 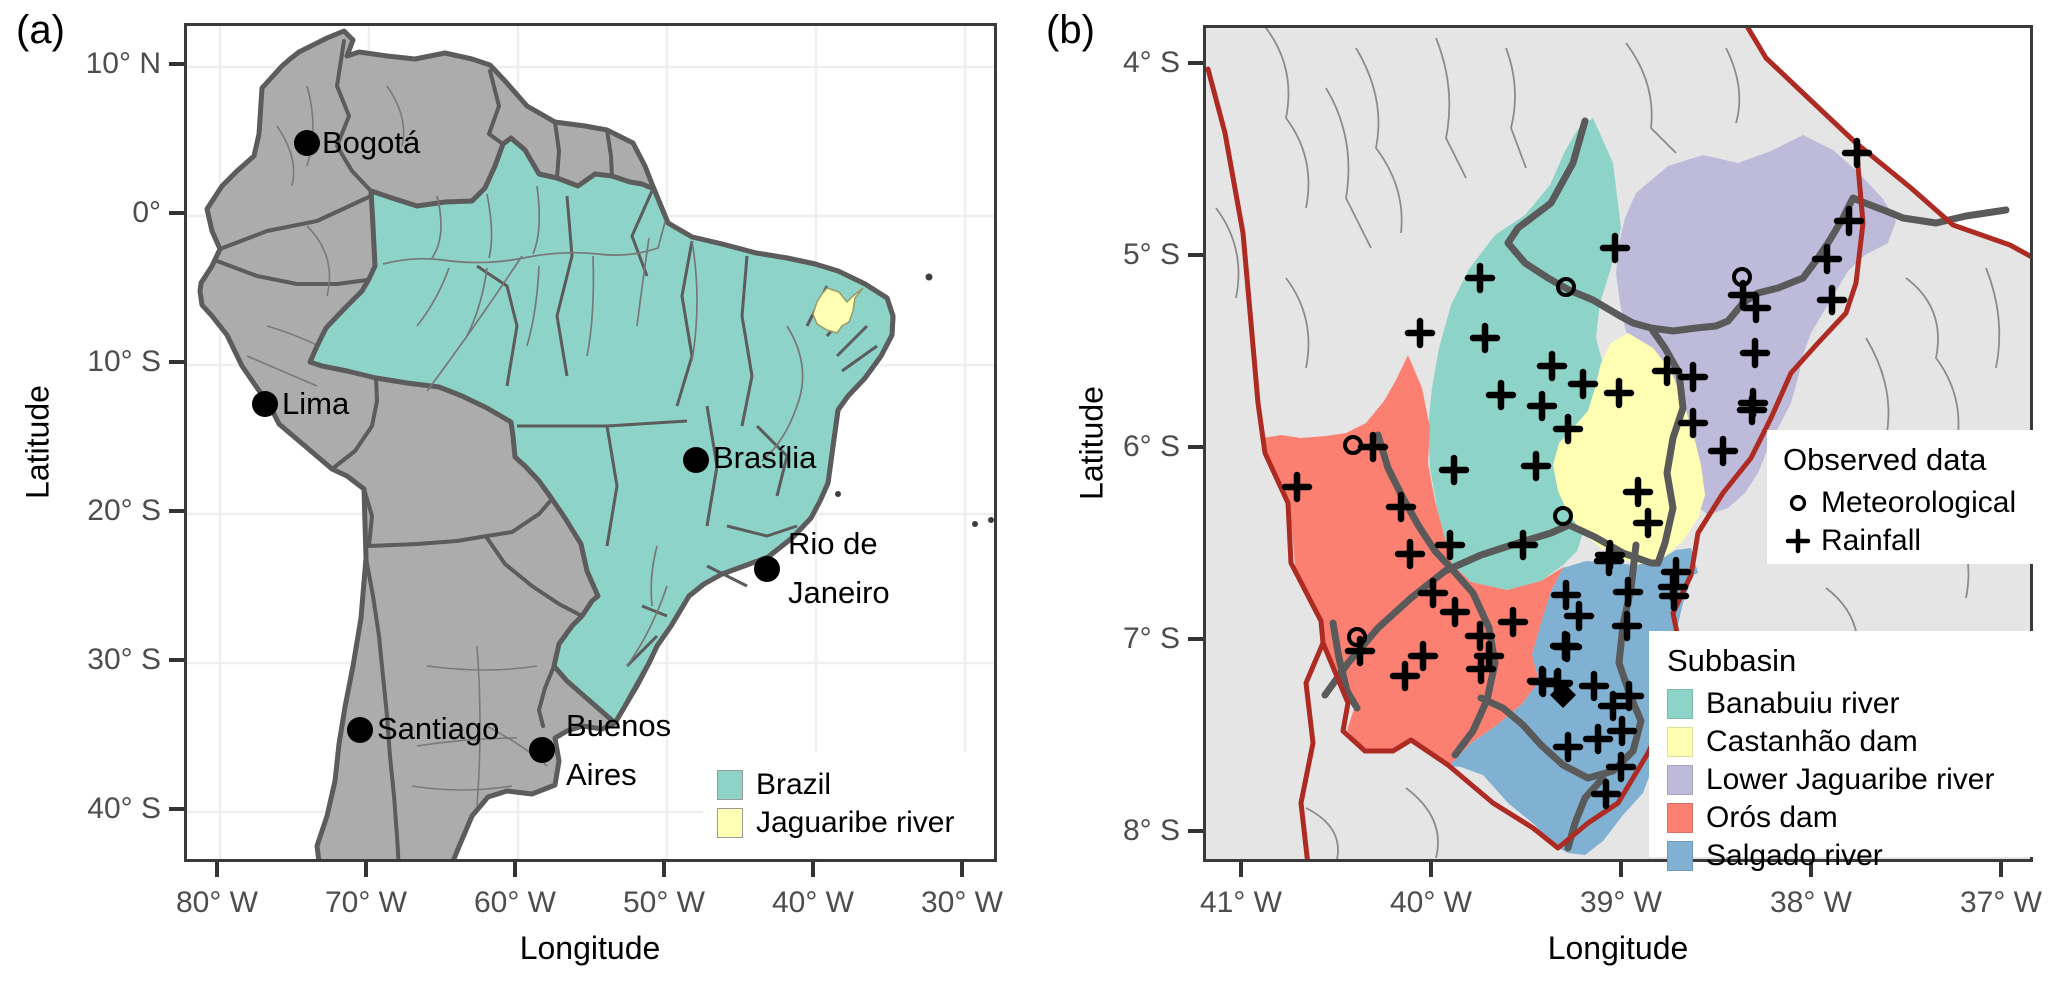 I want to click on legend-item-label: Rainfall, so click(x=1871, y=540).